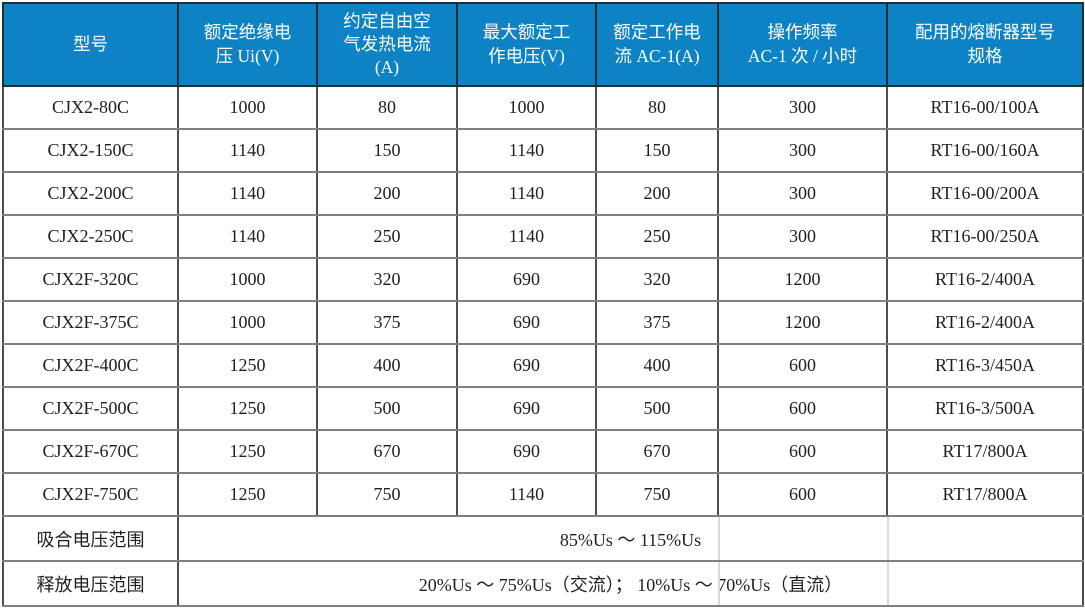 The height and width of the screenshot is (612, 1085). Describe the element at coordinates (387, 279) in the screenshot. I see `cell-thermal-current: 320` at that location.